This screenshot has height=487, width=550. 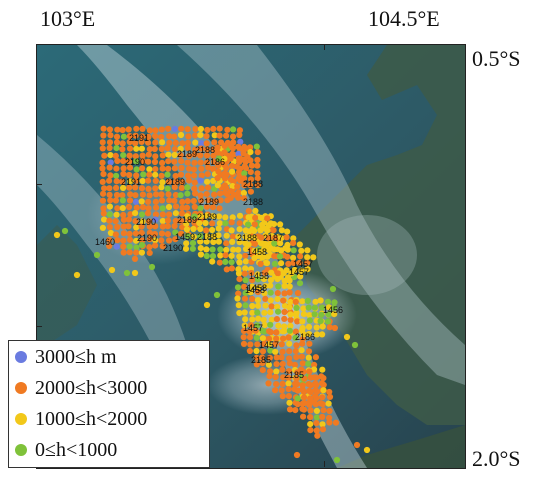 I want to click on height-label: 2188, so click(x=253, y=202).